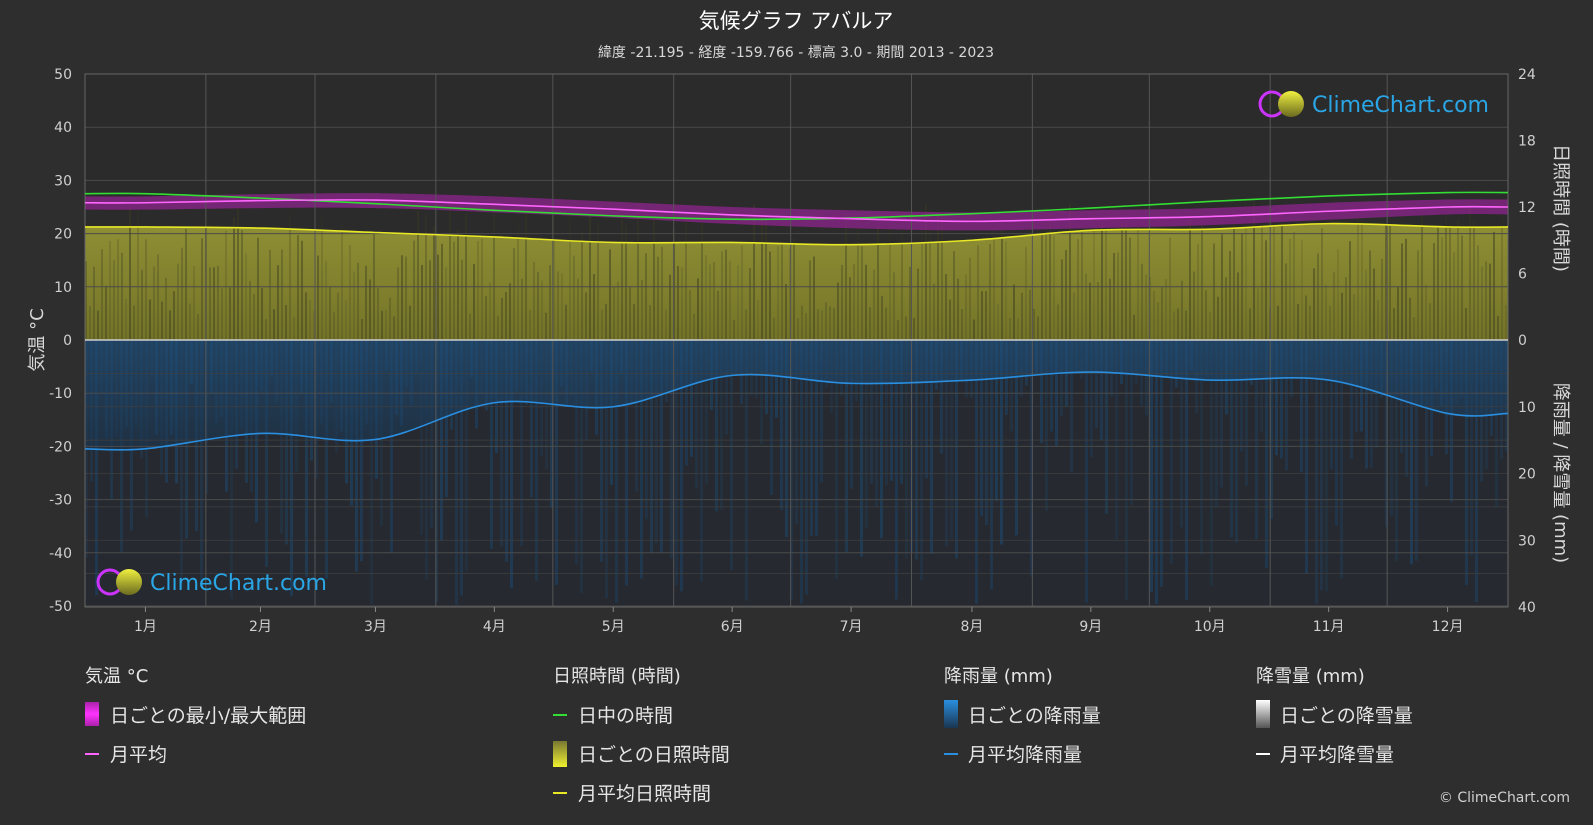 The width and height of the screenshot is (1593, 825). Describe the element at coordinates (796, 234) in the screenshot. I see `sunshine-avg-line` at that location.